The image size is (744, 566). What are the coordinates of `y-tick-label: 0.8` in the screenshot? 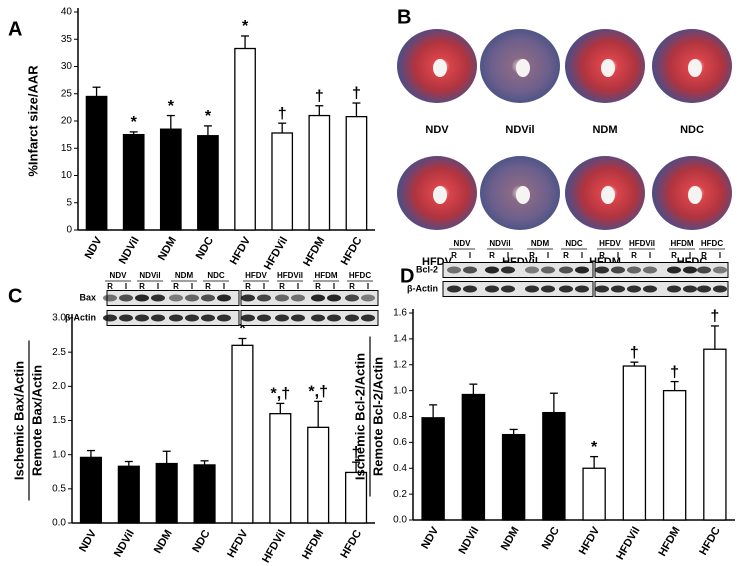 It's located at (400, 416).